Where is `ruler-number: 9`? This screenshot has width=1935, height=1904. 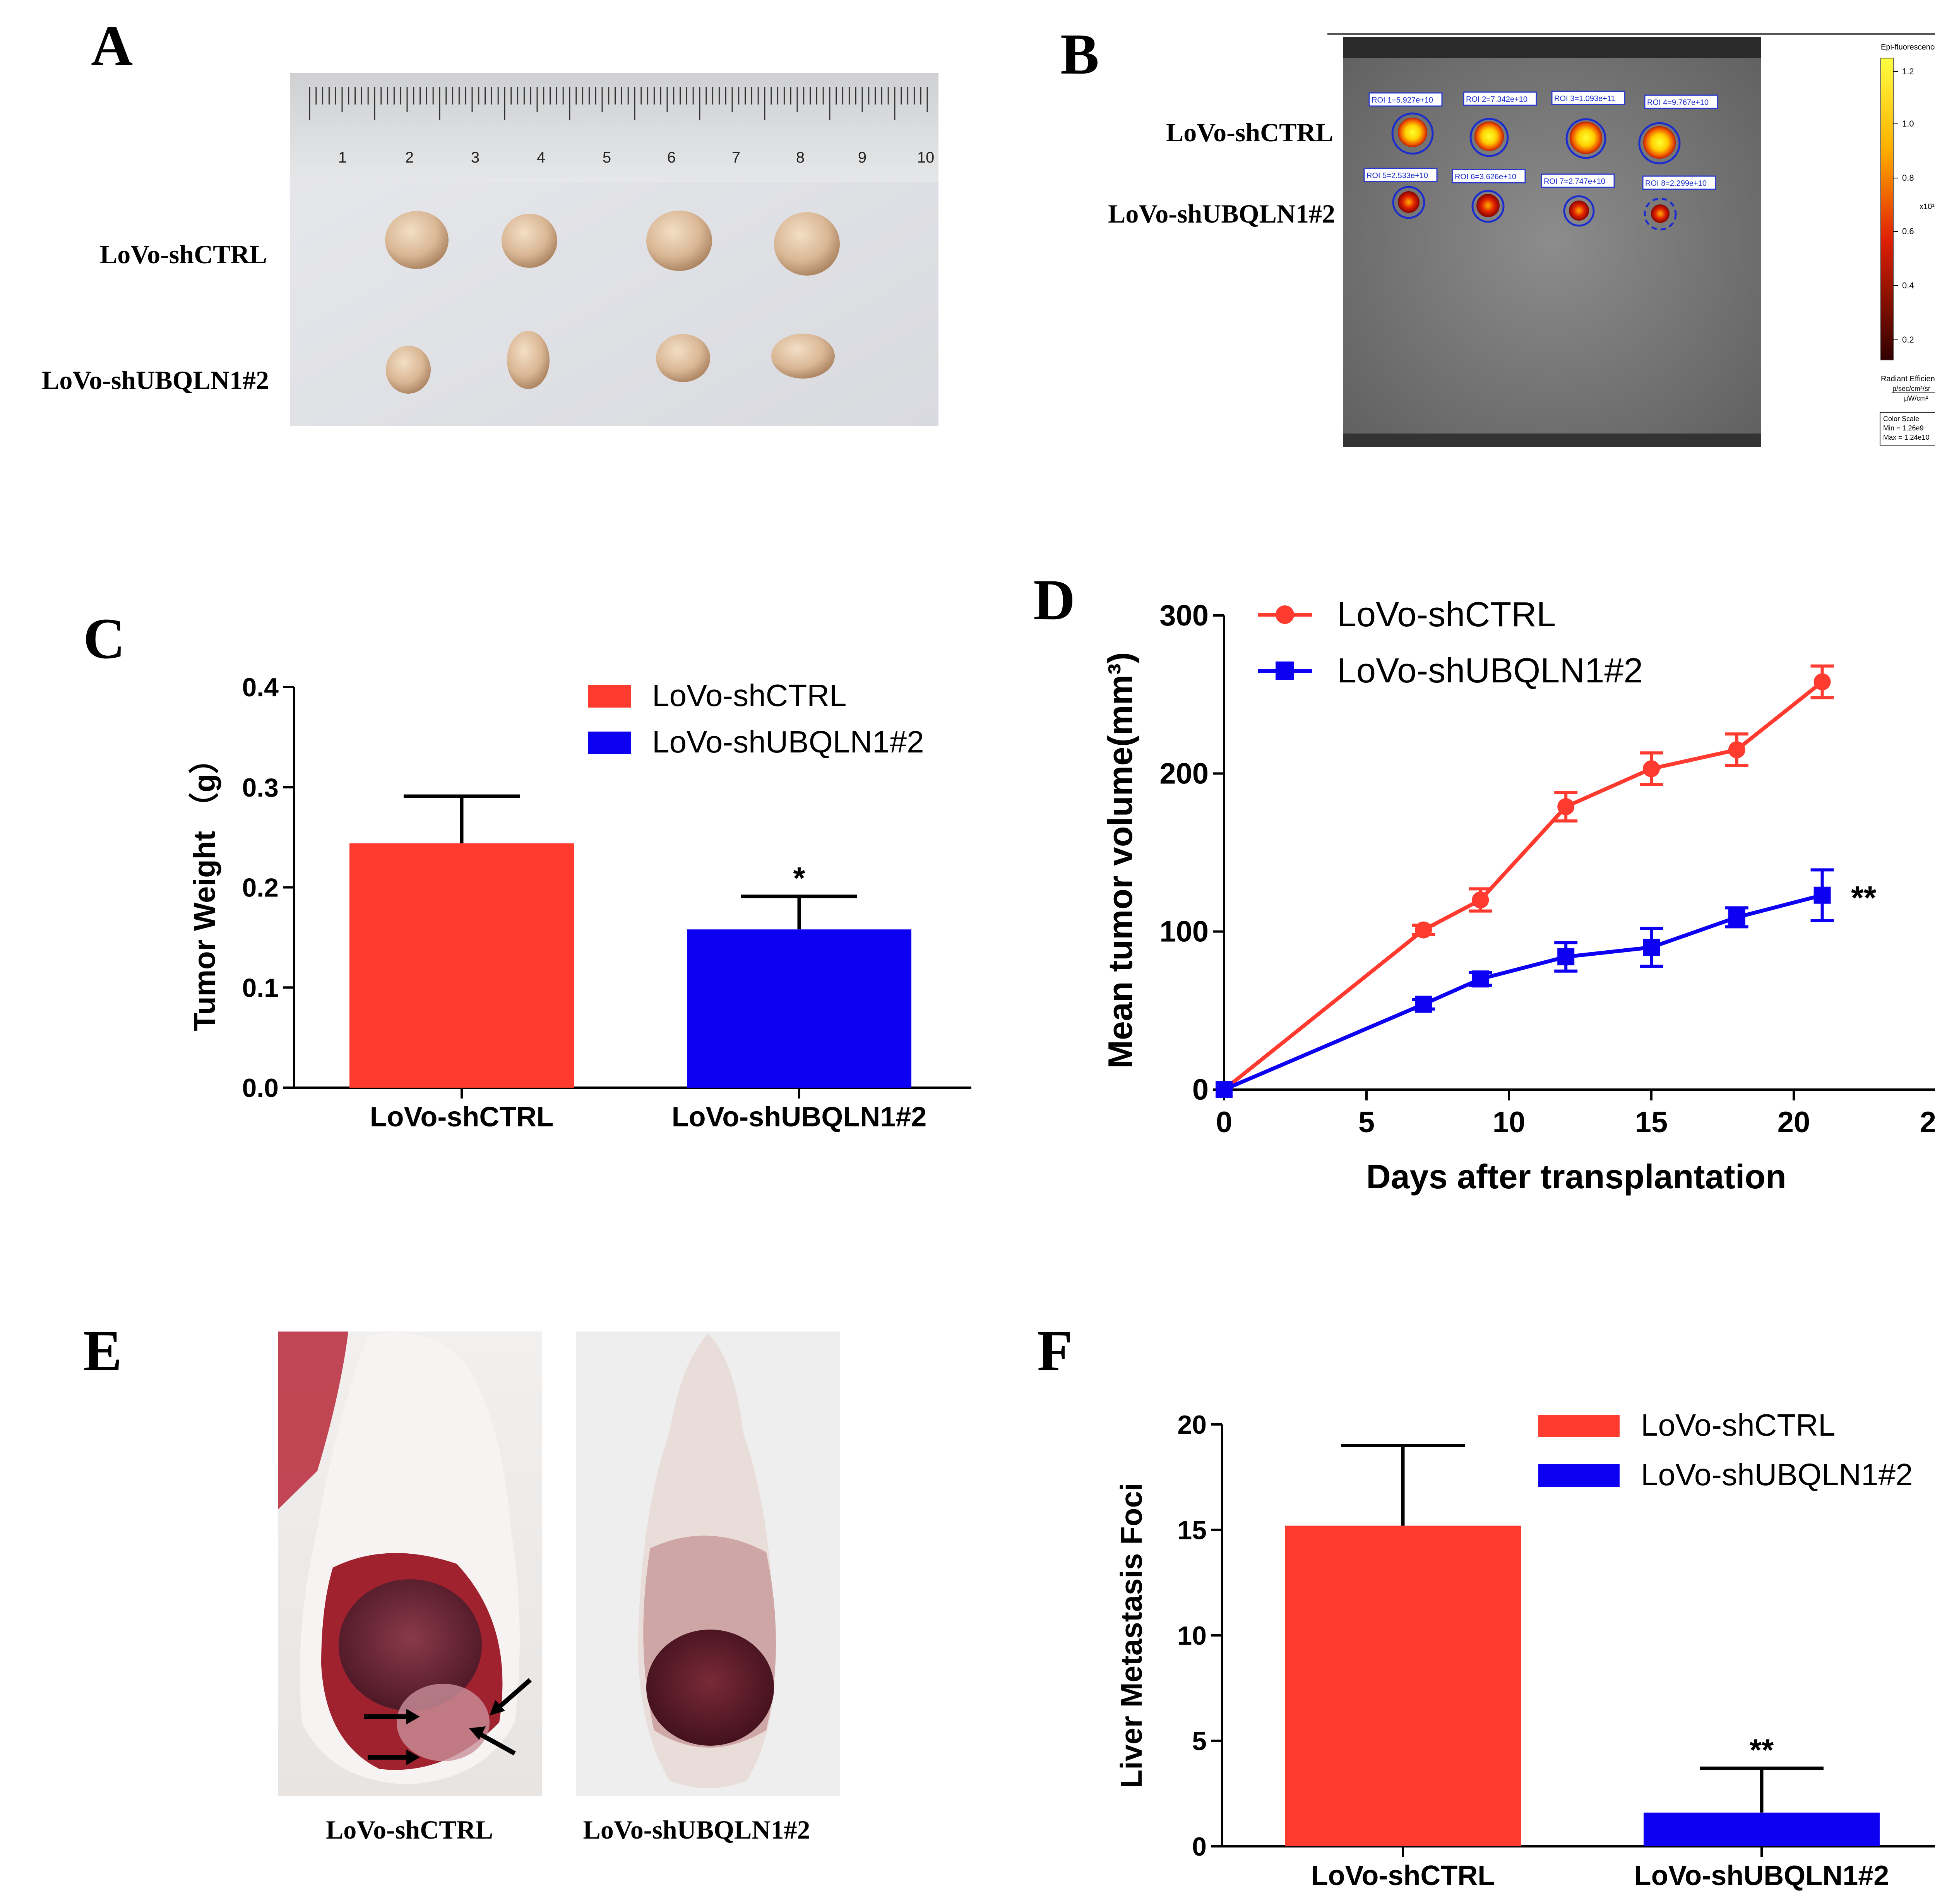 ruler-number: 9 is located at coordinates (862, 157).